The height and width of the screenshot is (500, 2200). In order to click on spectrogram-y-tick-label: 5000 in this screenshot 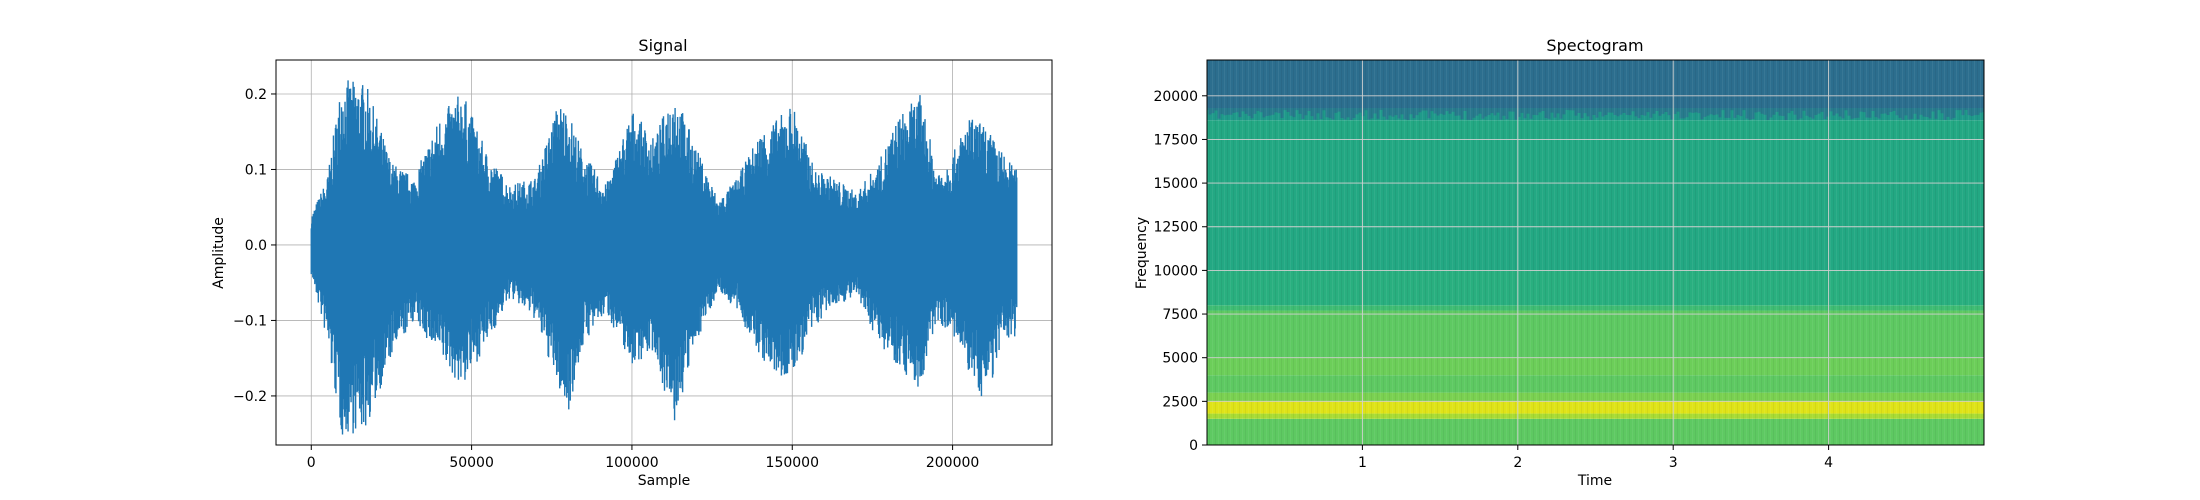, I will do `click(1180, 359)`.